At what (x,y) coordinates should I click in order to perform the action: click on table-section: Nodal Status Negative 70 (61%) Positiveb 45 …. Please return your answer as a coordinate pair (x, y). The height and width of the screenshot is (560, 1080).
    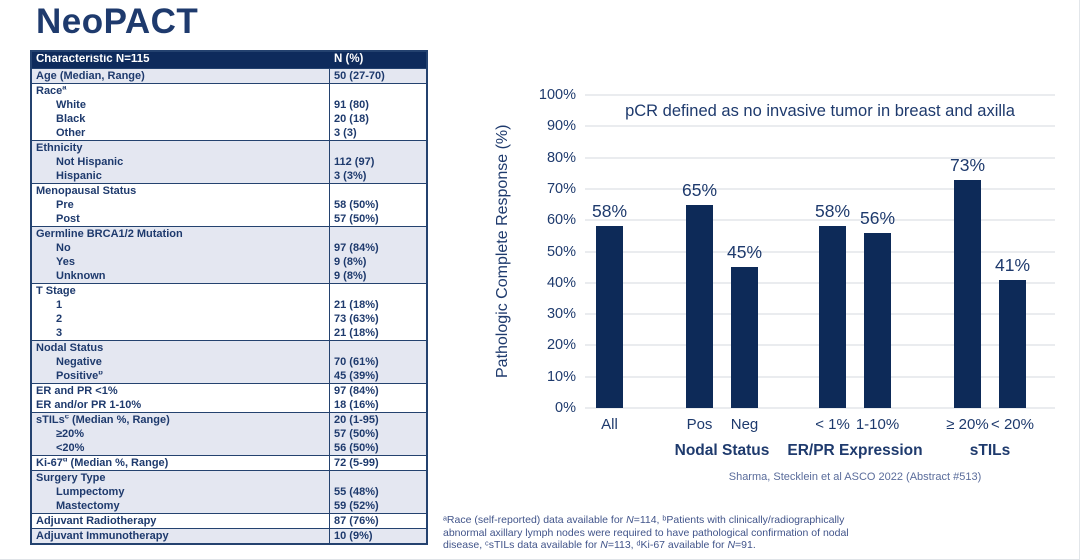
    Looking at the image, I should click on (229, 361).